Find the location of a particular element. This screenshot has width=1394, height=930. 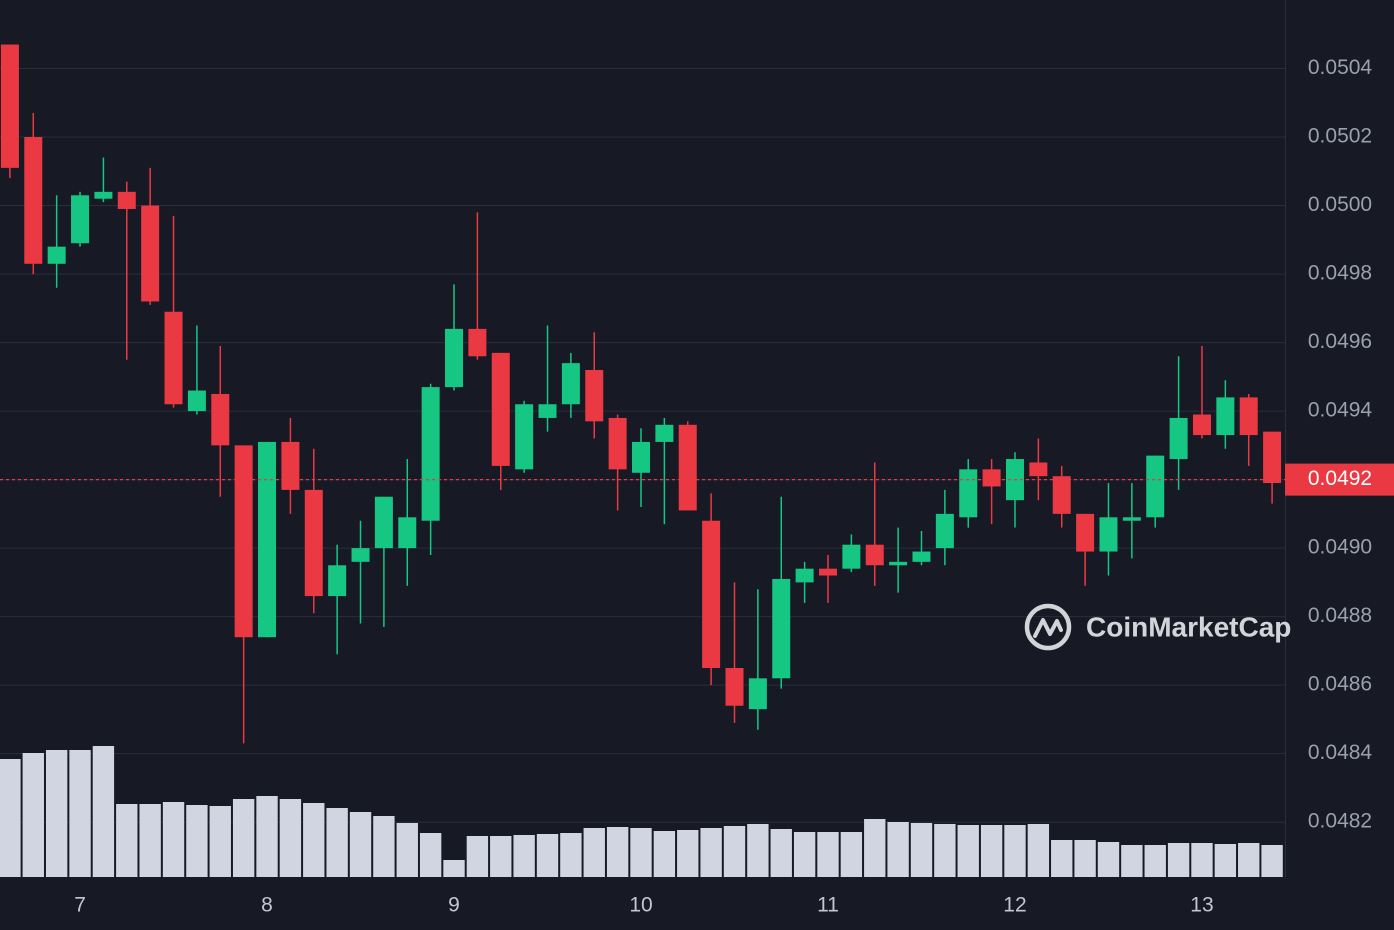

y-tick-label: 0.0490 is located at coordinates (1340, 547).